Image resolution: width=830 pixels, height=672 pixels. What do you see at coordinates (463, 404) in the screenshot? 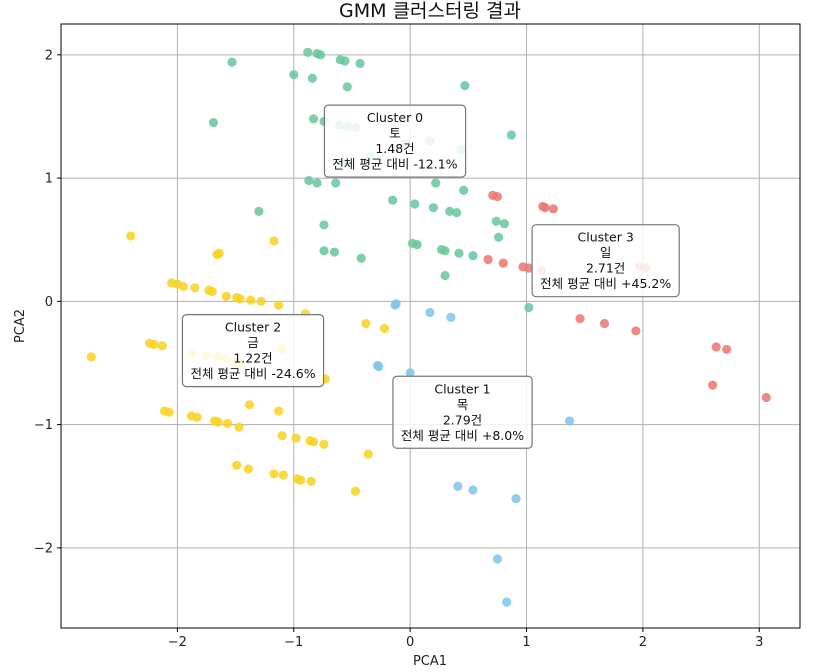
I see `annotation-line: 목` at bounding box center [463, 404].